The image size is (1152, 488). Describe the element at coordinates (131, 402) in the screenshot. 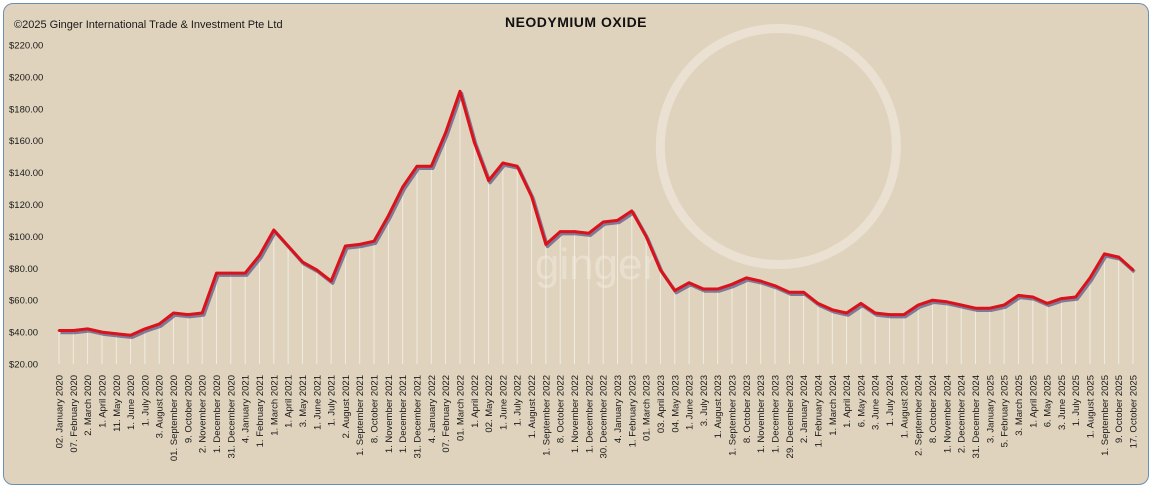

I see `x-tick-label: 1. June 2020` at that location.